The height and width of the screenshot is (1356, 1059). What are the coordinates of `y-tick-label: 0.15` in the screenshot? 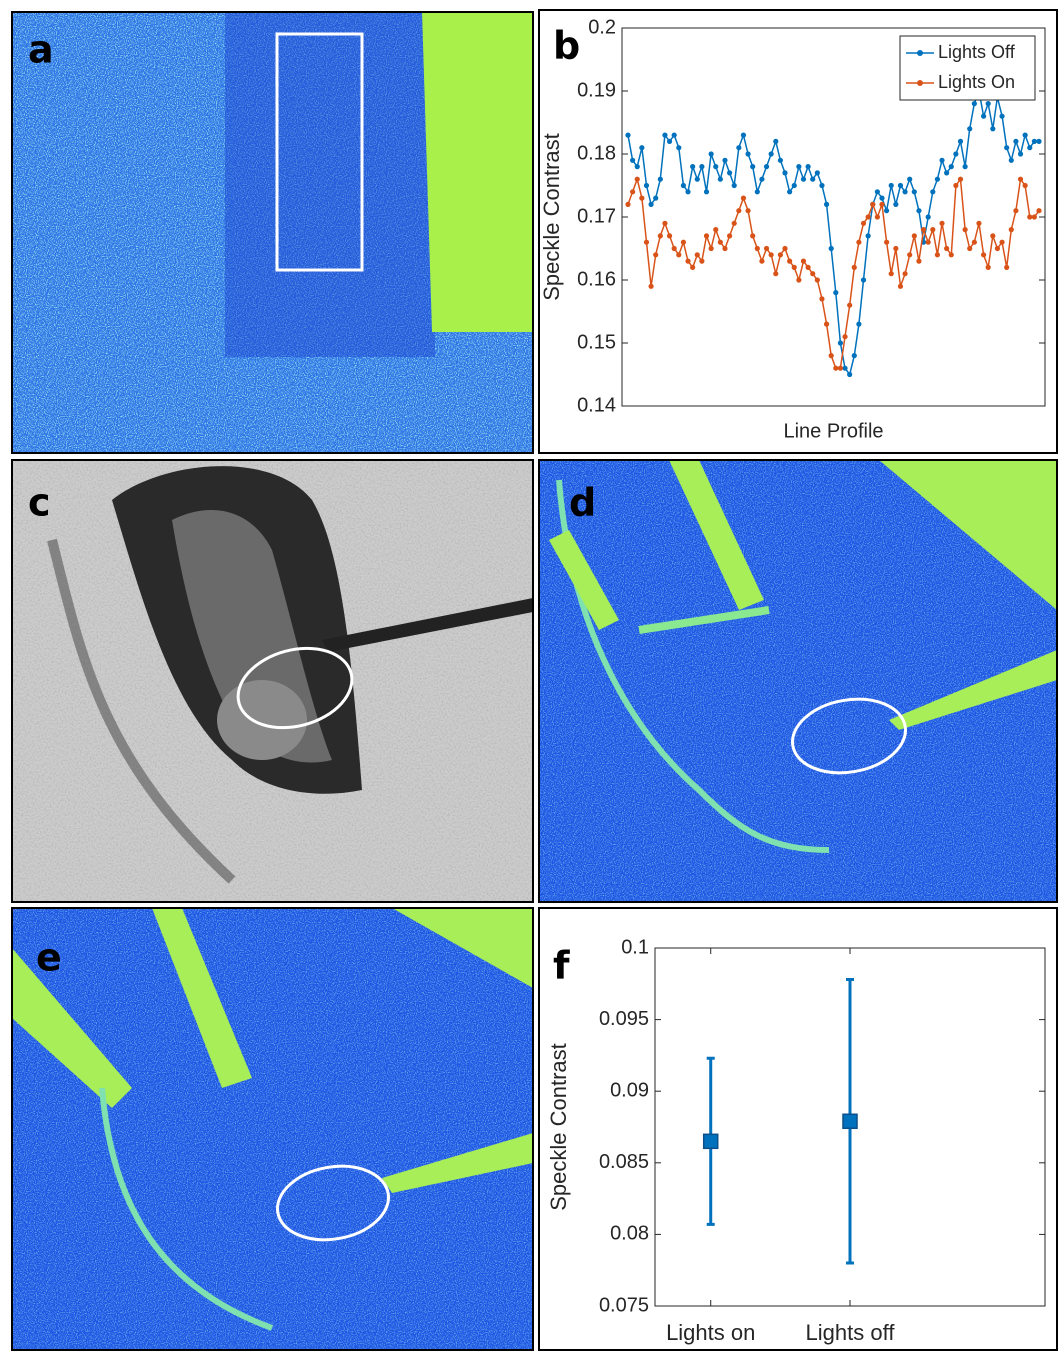 It's located at (596, 342).